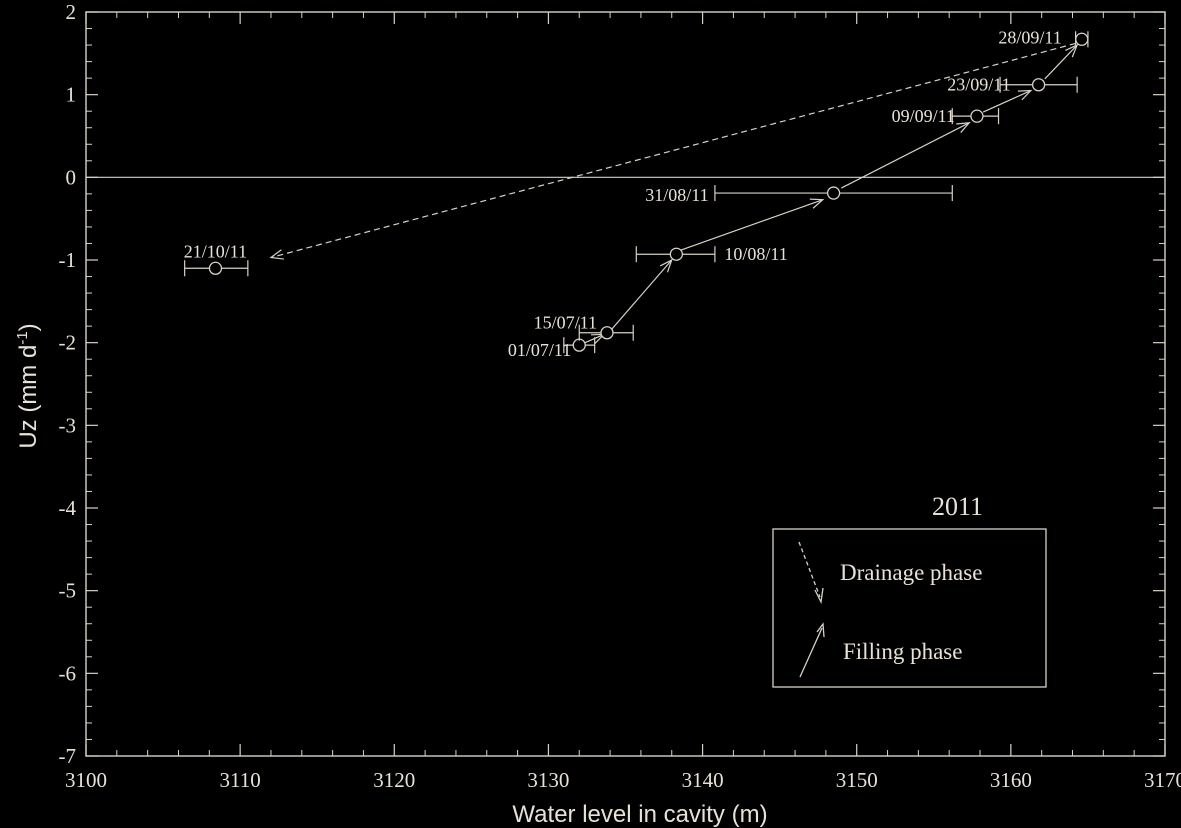 This screenshot has height=828, width=1181. What do you see at coordinates (957, 506) in the screenshot?
I see `year-label: 2011` at bounding box center [957, 506].